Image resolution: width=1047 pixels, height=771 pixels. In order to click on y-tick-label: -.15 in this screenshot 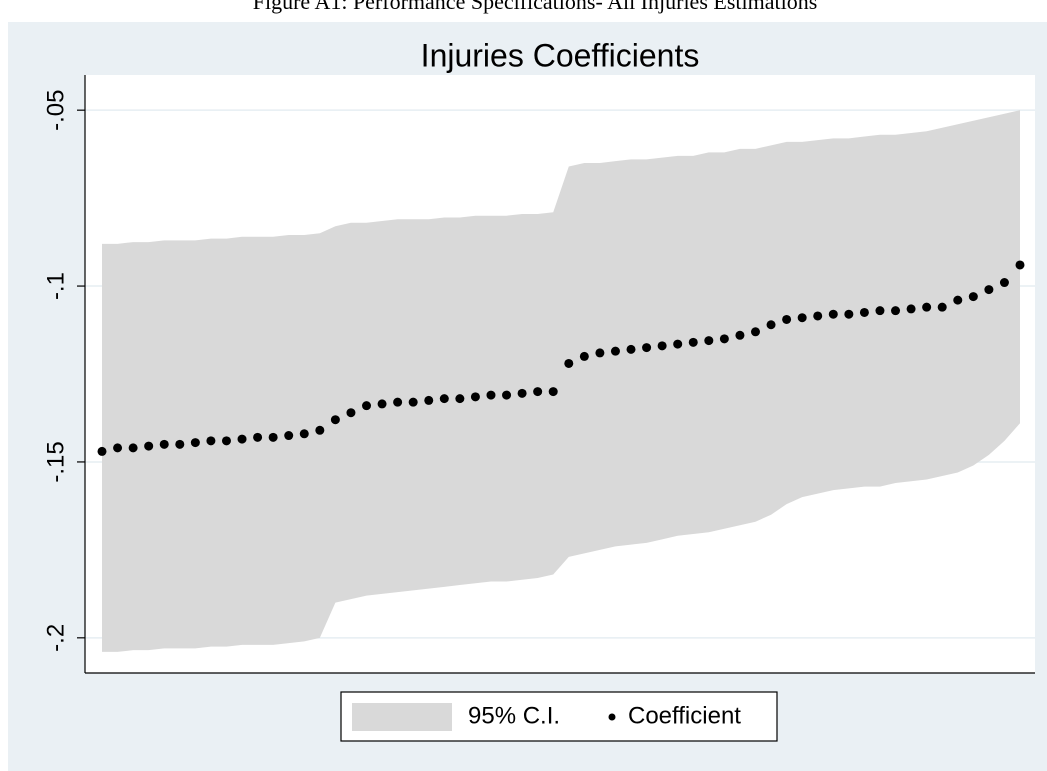, I will do `click(55, 461)`.